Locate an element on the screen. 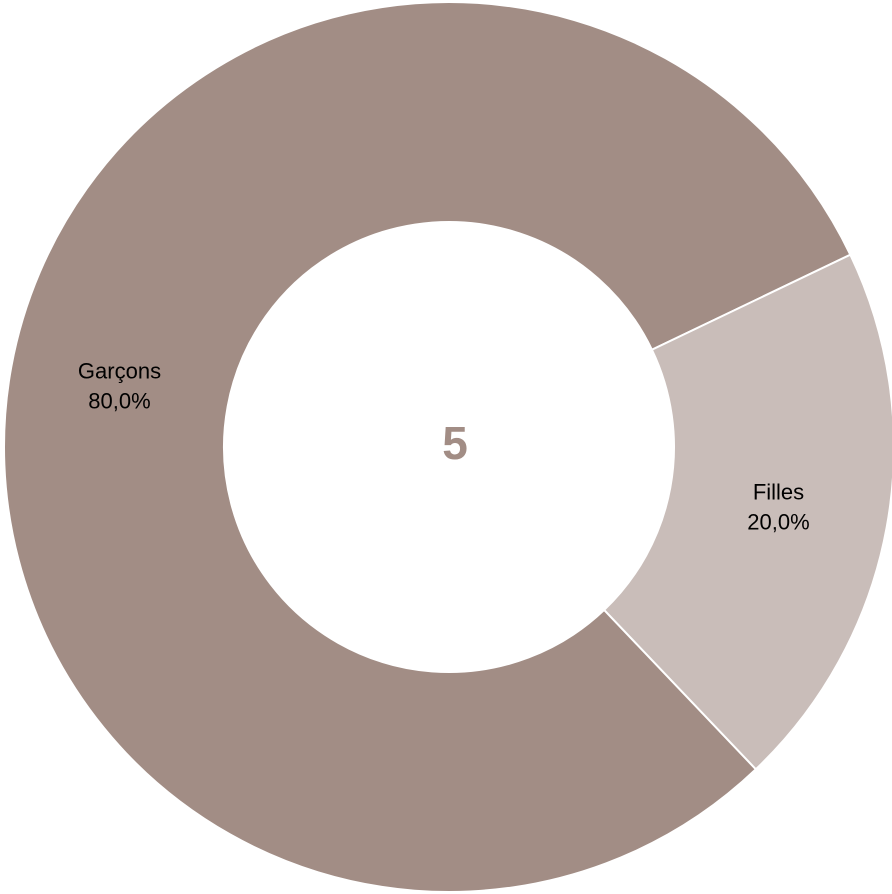 The height and width of the screenshot is (894, 892). slice-category-label: Filles is located at coordinates (778, 491).